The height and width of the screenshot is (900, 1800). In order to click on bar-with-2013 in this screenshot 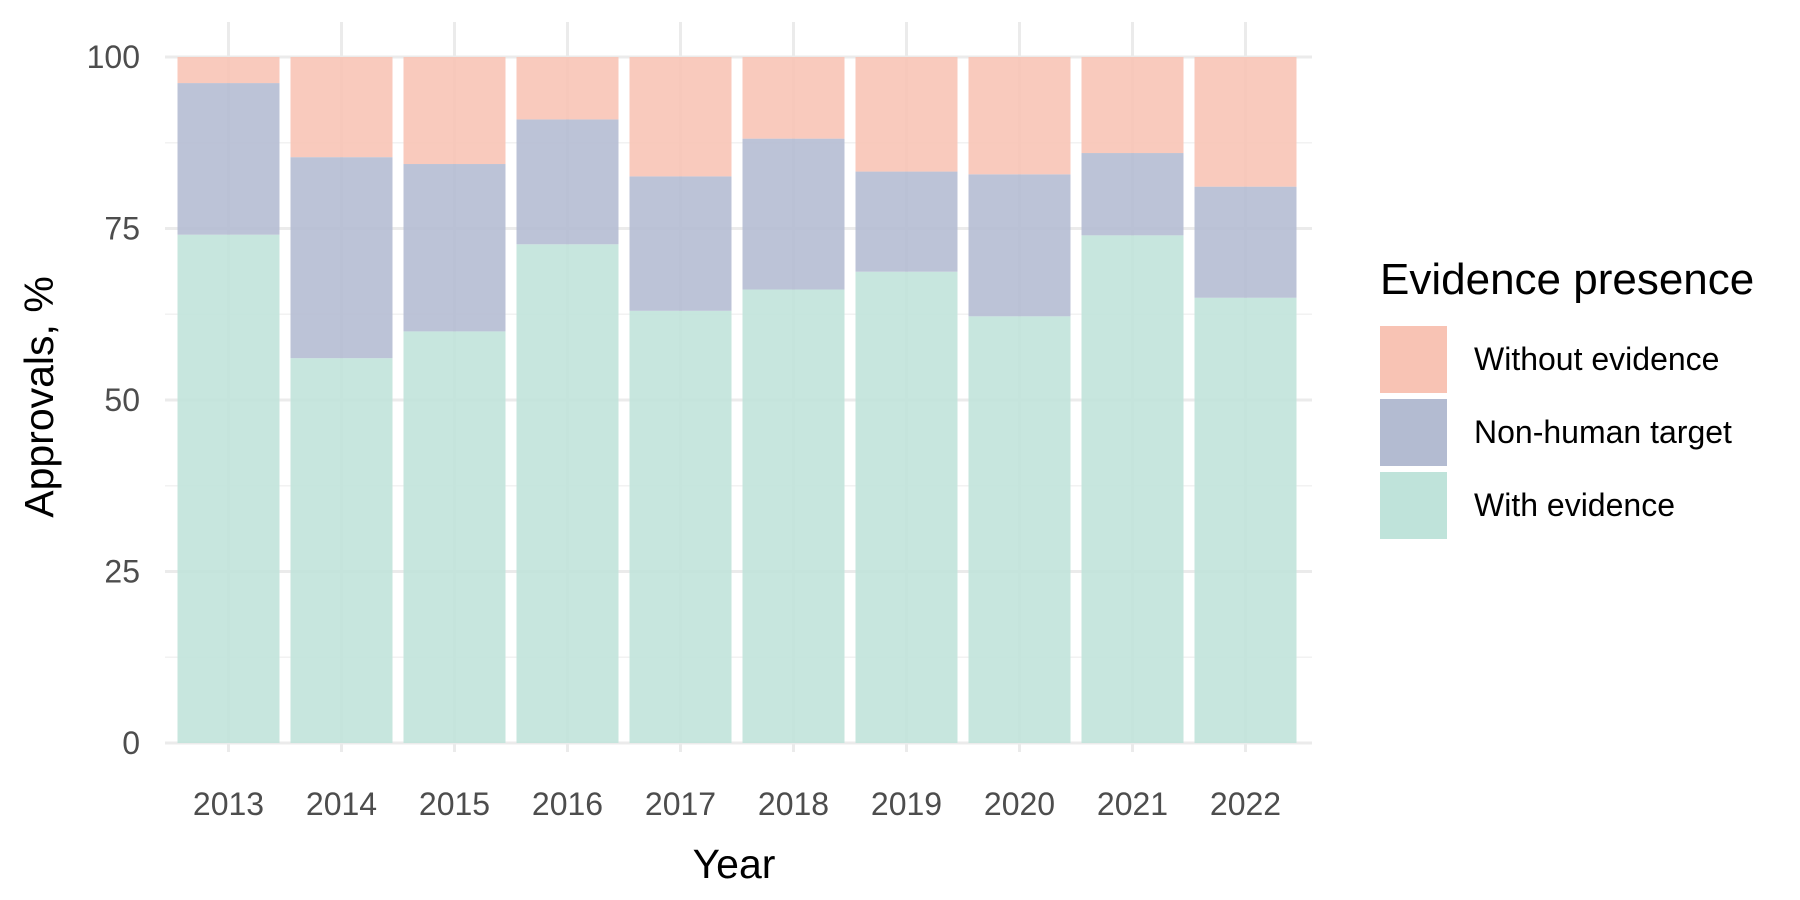, I will do `click(228, 488)`.